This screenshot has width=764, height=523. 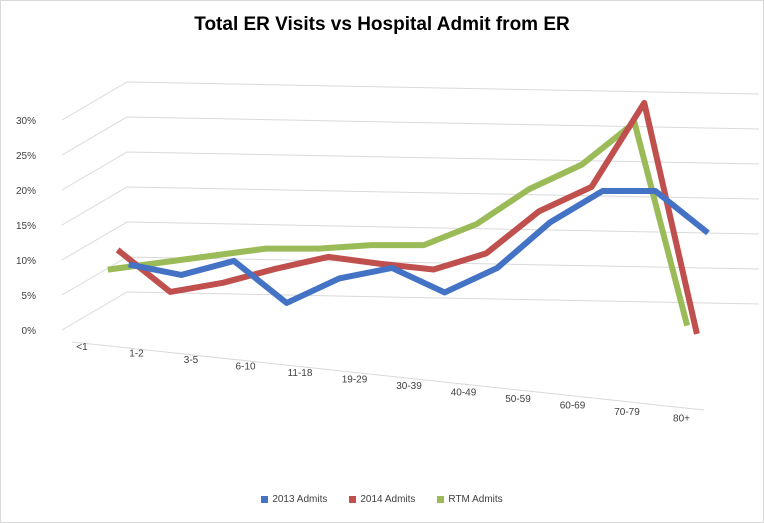 What do you see at coordinates (518, 399) in the screenshot?
I see `x-tick-label: 50-59` at bounding box center [518, 399].